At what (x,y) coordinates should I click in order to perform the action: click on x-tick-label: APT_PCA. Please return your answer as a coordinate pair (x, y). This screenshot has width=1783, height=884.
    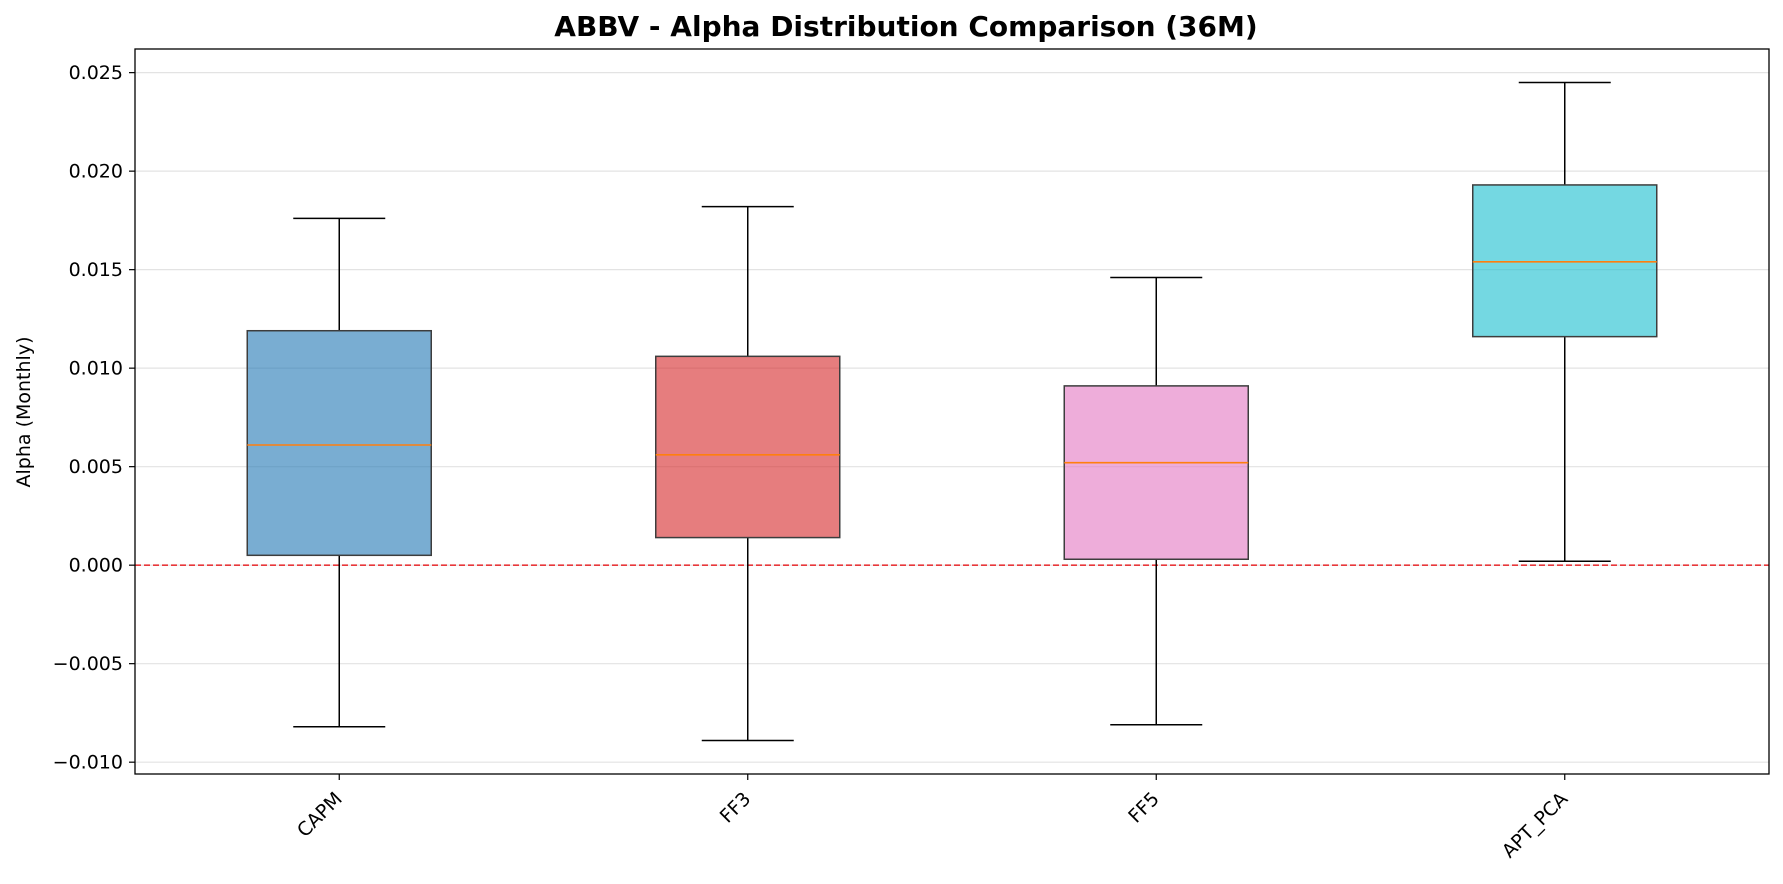
    Looking at the image, I should click on (1535, 825).